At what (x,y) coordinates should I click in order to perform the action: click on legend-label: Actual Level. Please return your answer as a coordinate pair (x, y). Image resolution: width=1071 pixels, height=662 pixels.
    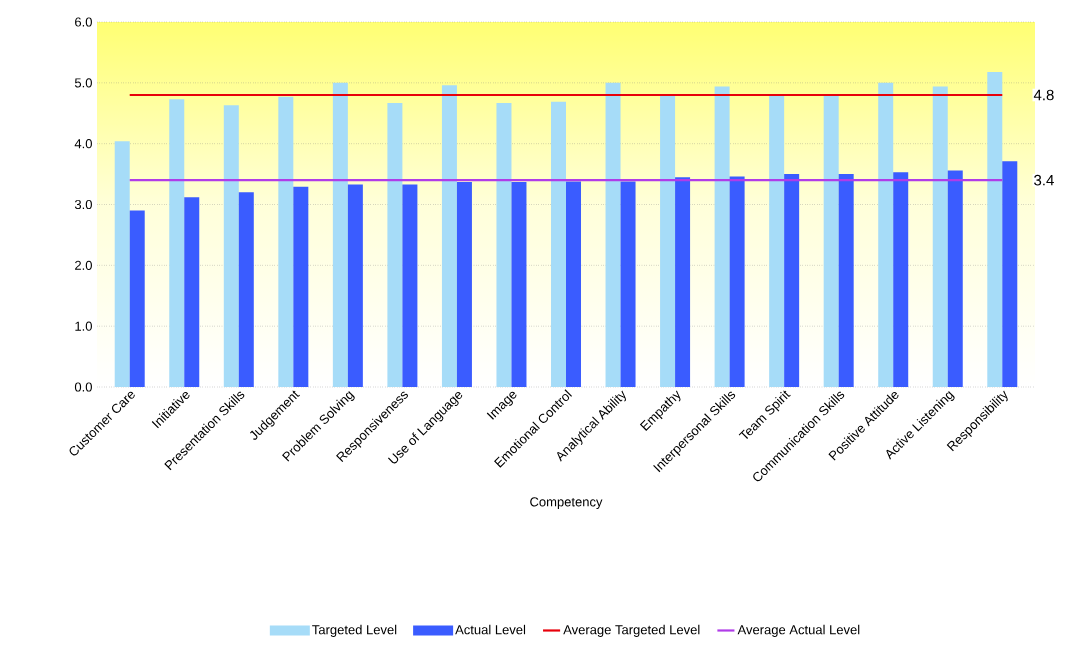
    Looking at the image, I should click on (490, 629).